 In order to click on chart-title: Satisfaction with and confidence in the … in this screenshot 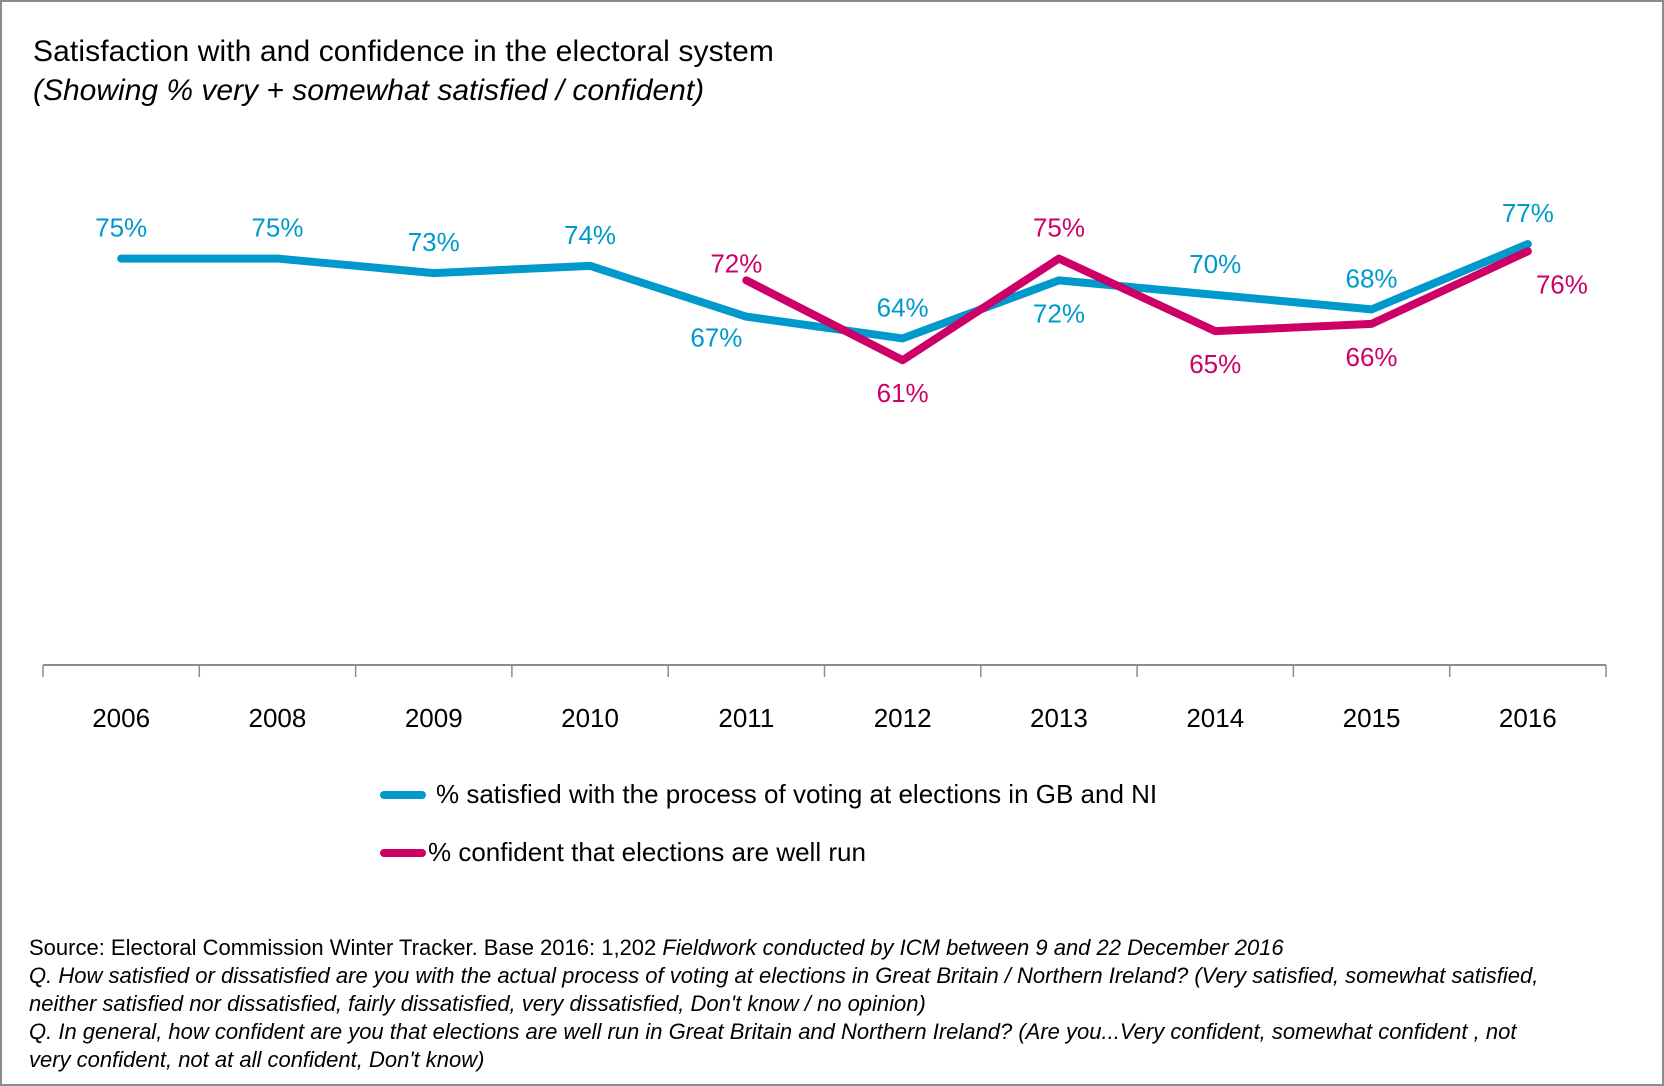, I will do `click(403, 51)`.